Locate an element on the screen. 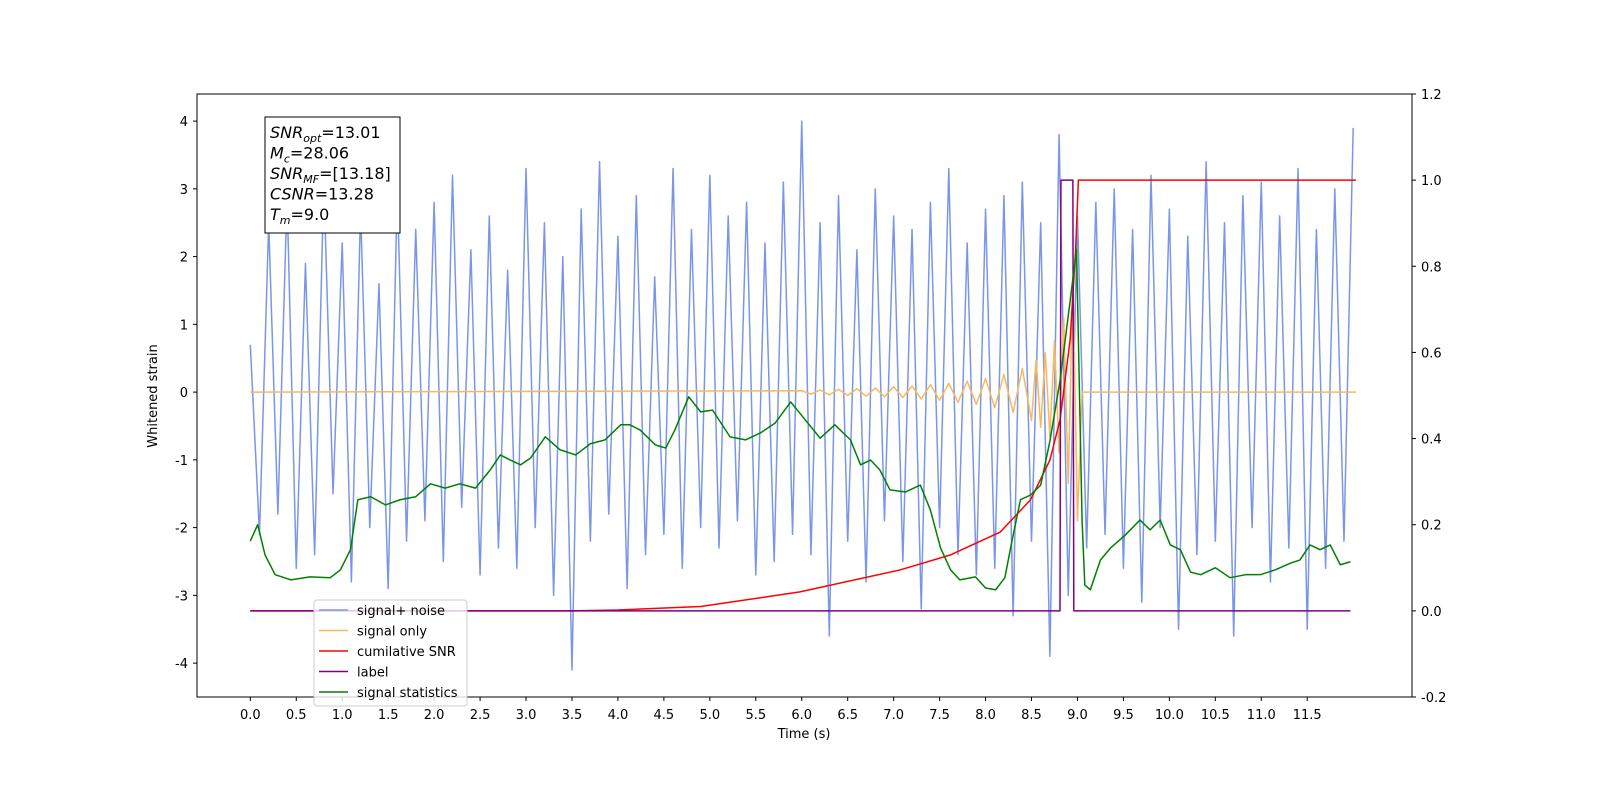 This screenshot has height=804, width=1600. annotation-value: =13.01 is located at coordinates (350, 132).